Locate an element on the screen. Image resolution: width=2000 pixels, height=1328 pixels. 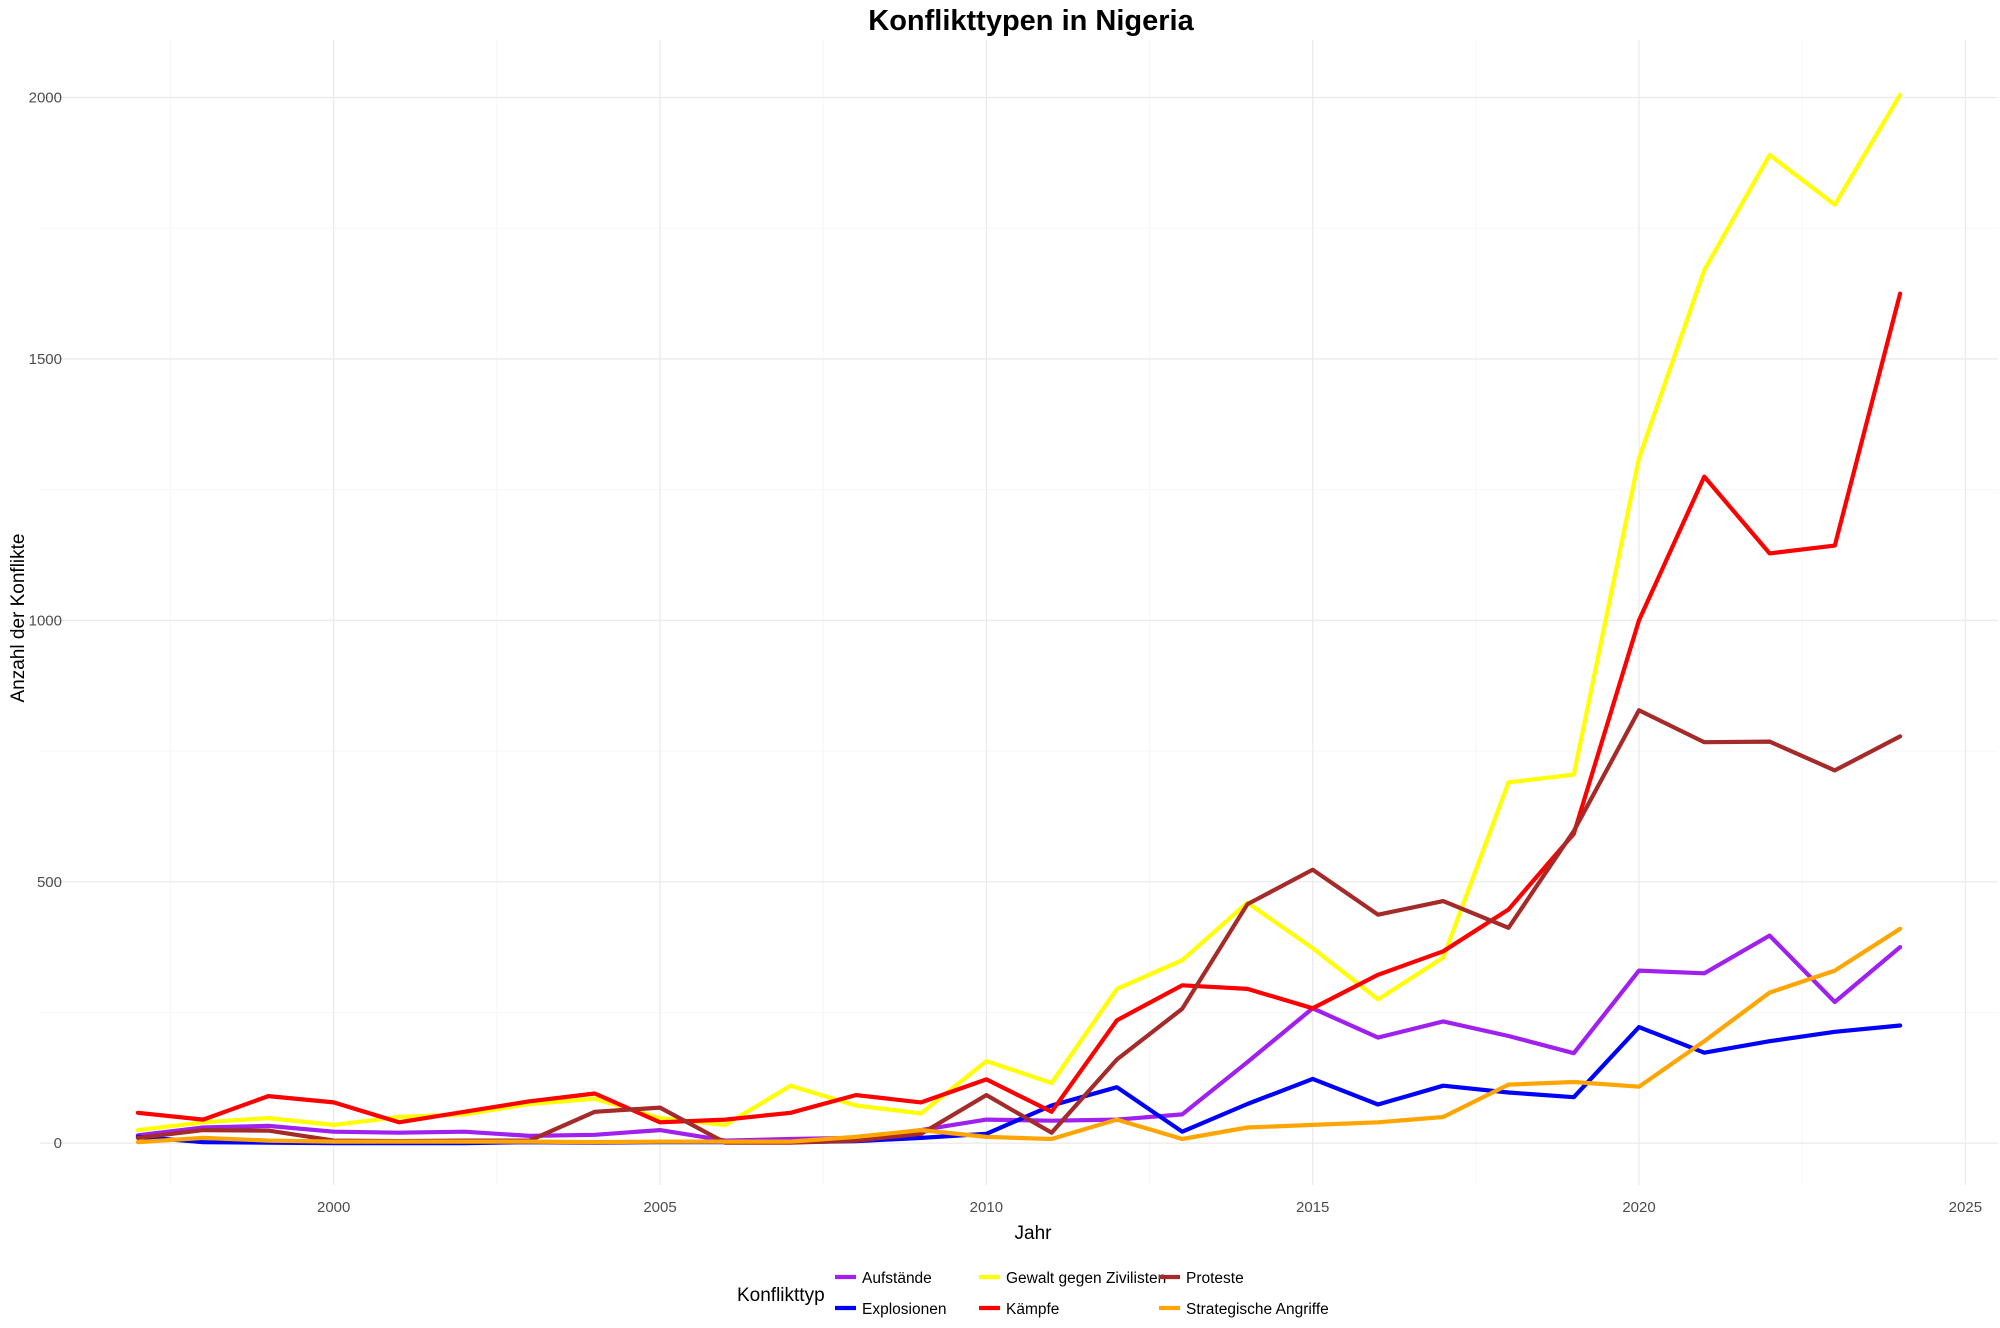
legend-label-explosionen: Explosionen is located at coordinates (904, 1309).